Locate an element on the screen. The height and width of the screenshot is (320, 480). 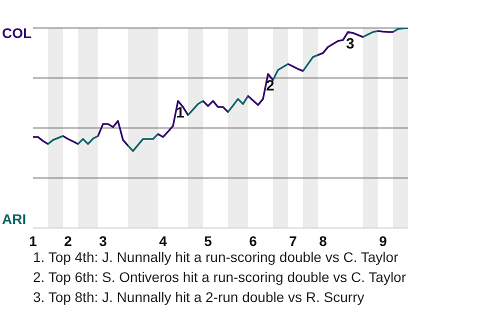
x-tick-label: 5 is located at coordinates (208, 241).